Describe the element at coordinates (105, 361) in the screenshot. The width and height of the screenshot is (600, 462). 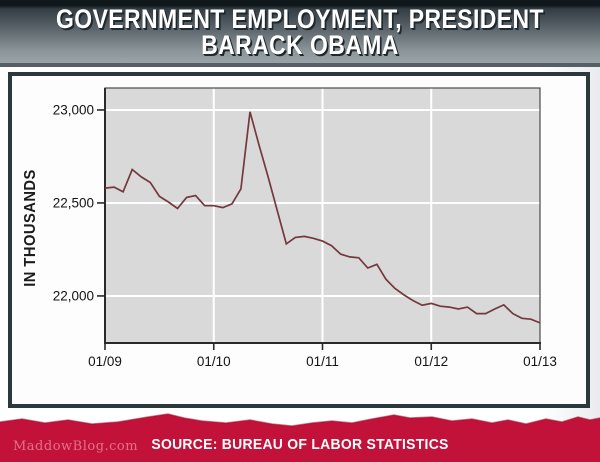
I see `x-tick-label: 01/09` at that location.